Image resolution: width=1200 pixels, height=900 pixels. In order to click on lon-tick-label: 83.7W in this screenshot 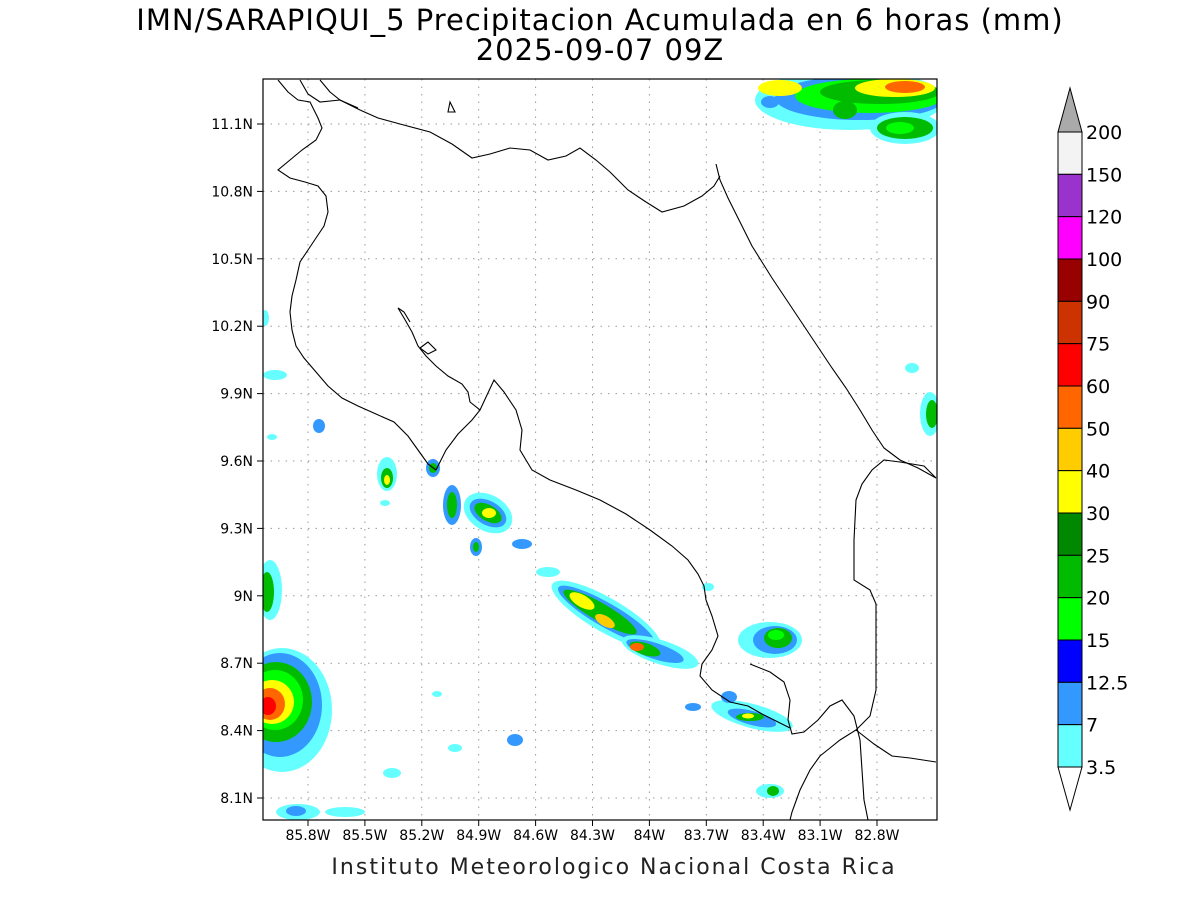, I will do `click(706, 836)`.